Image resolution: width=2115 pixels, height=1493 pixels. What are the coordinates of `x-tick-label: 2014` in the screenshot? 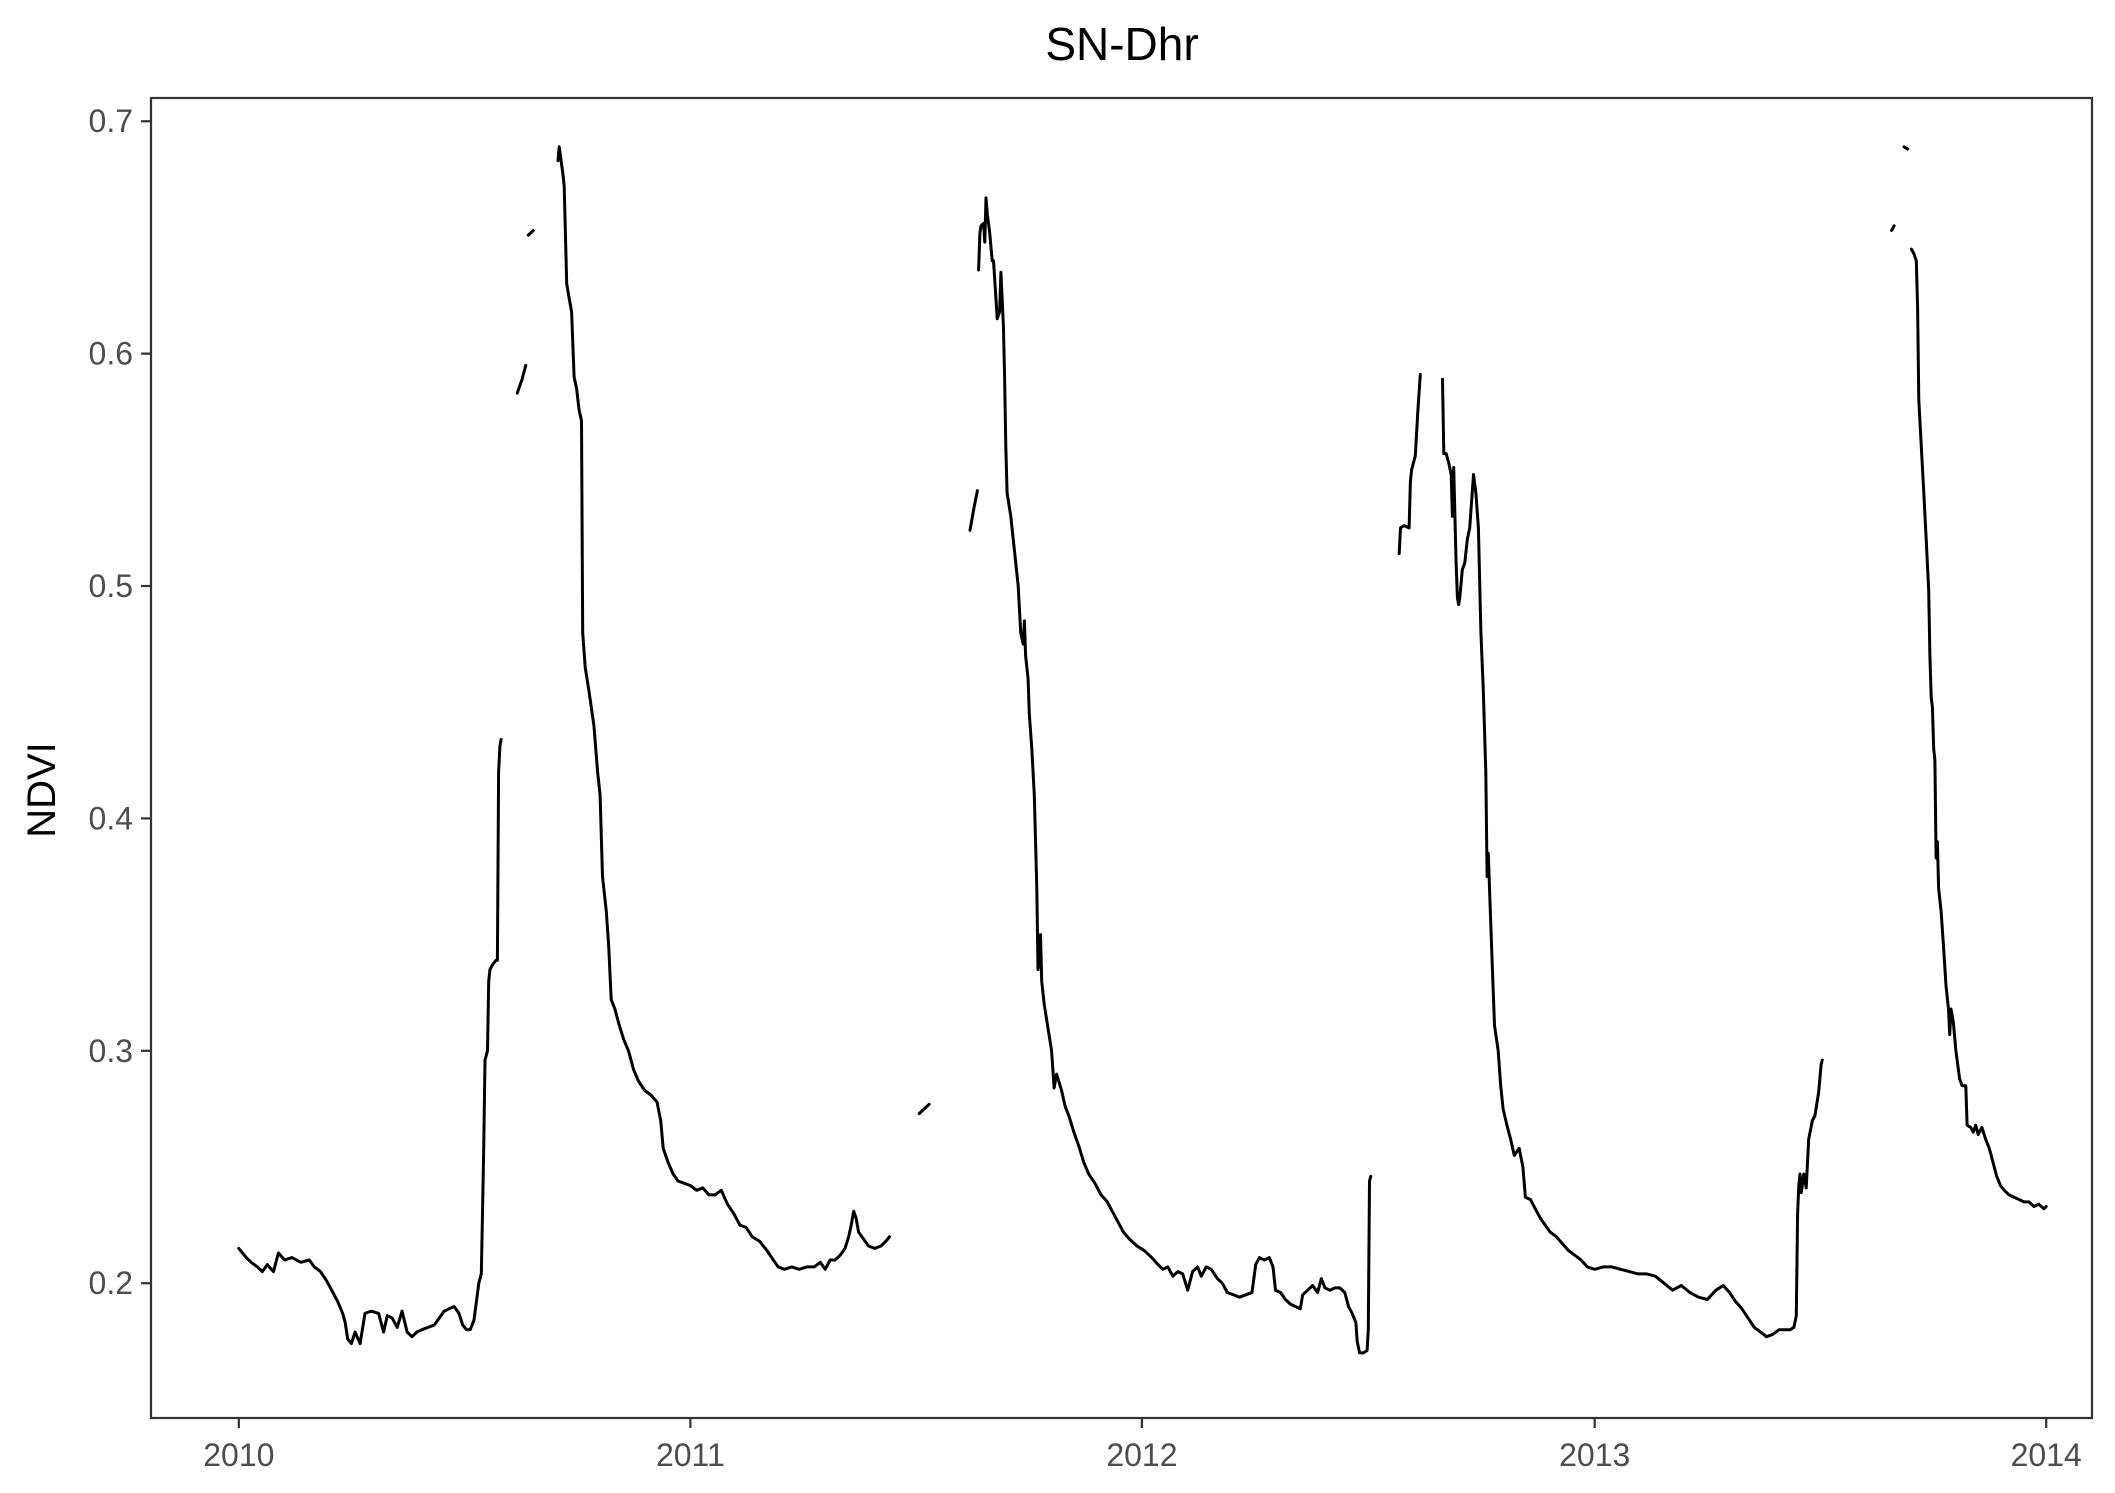 It's located at (2046, 1455).